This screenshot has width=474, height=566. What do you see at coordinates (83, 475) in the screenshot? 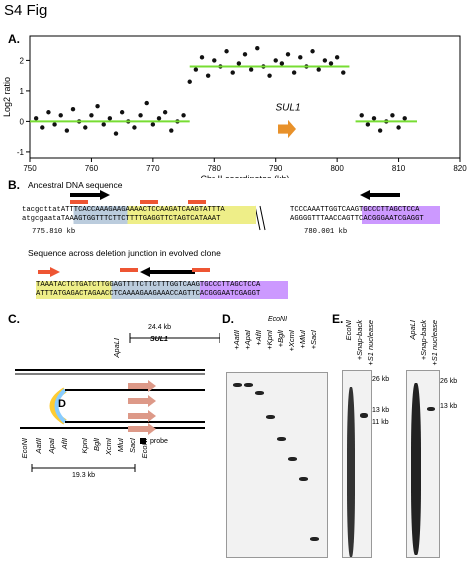
I see `distance-bottom-label: 19.3 kb` at bounding box center [83, 475].